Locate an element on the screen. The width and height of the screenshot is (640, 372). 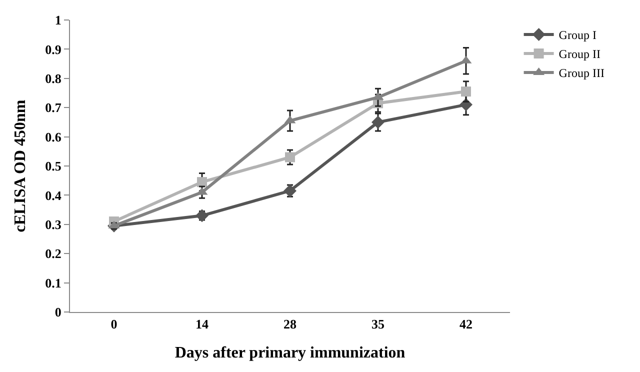
y-tick-label: 0 is located at coordinates (58, 312).